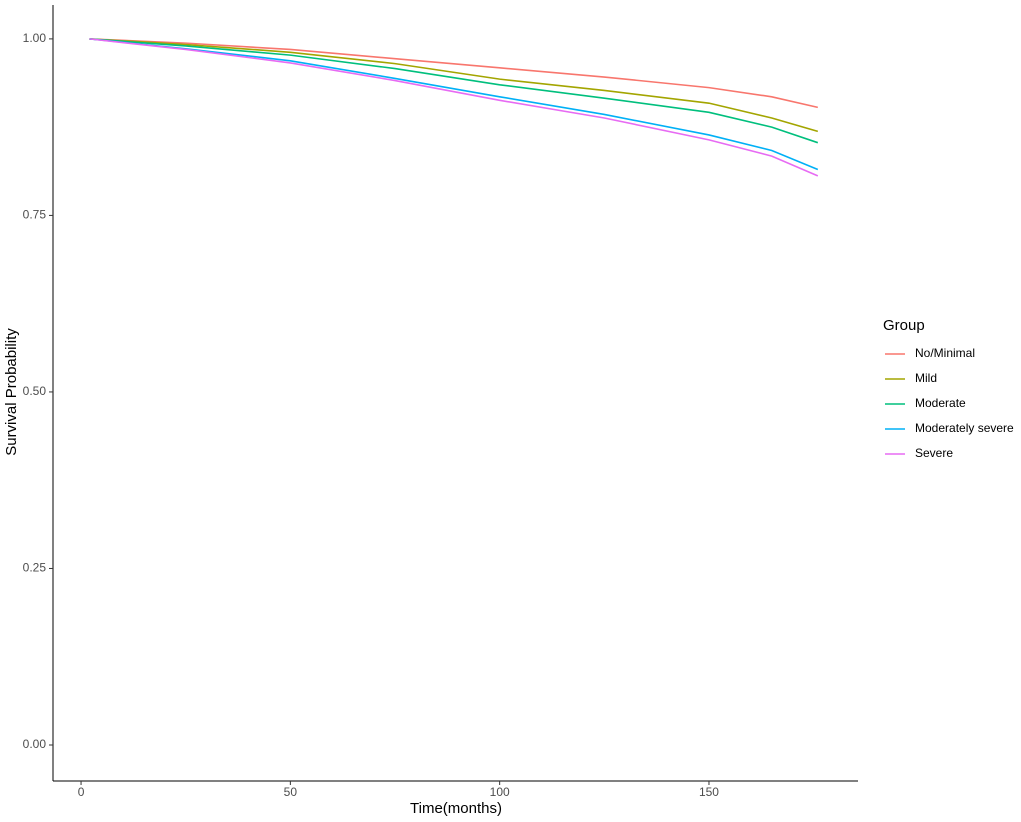  Describe the element at coordinates (35, 215) in the screenshot. I see `y-tick-label: 0.75` at that location.